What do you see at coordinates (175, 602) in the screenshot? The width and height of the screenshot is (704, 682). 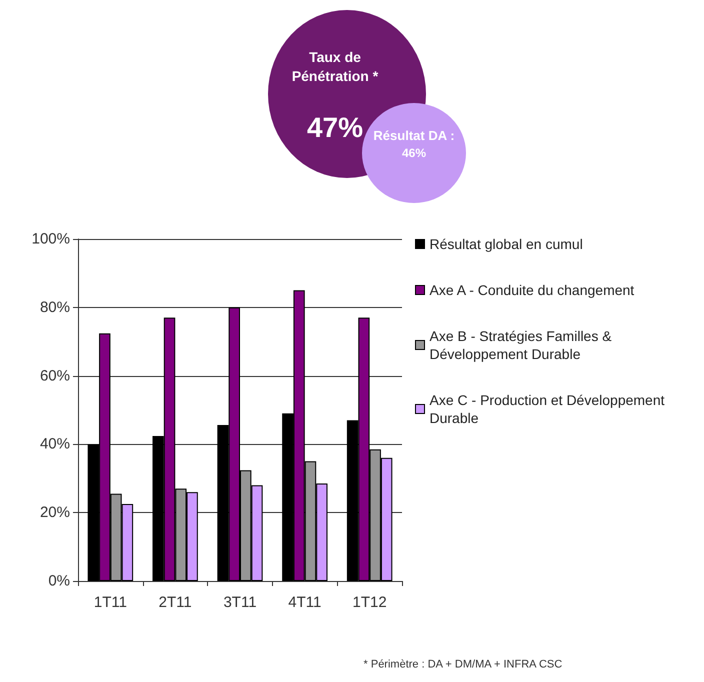 I see `x-tick-label: 2T11` at bounding box center [175, 602].